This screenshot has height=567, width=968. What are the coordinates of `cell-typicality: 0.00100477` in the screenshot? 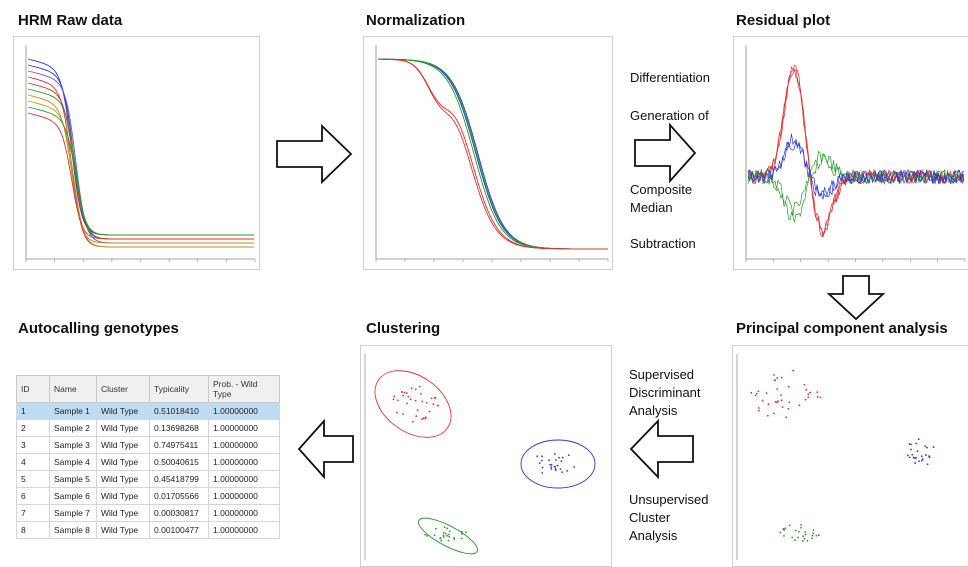 It's located at (179, 530).